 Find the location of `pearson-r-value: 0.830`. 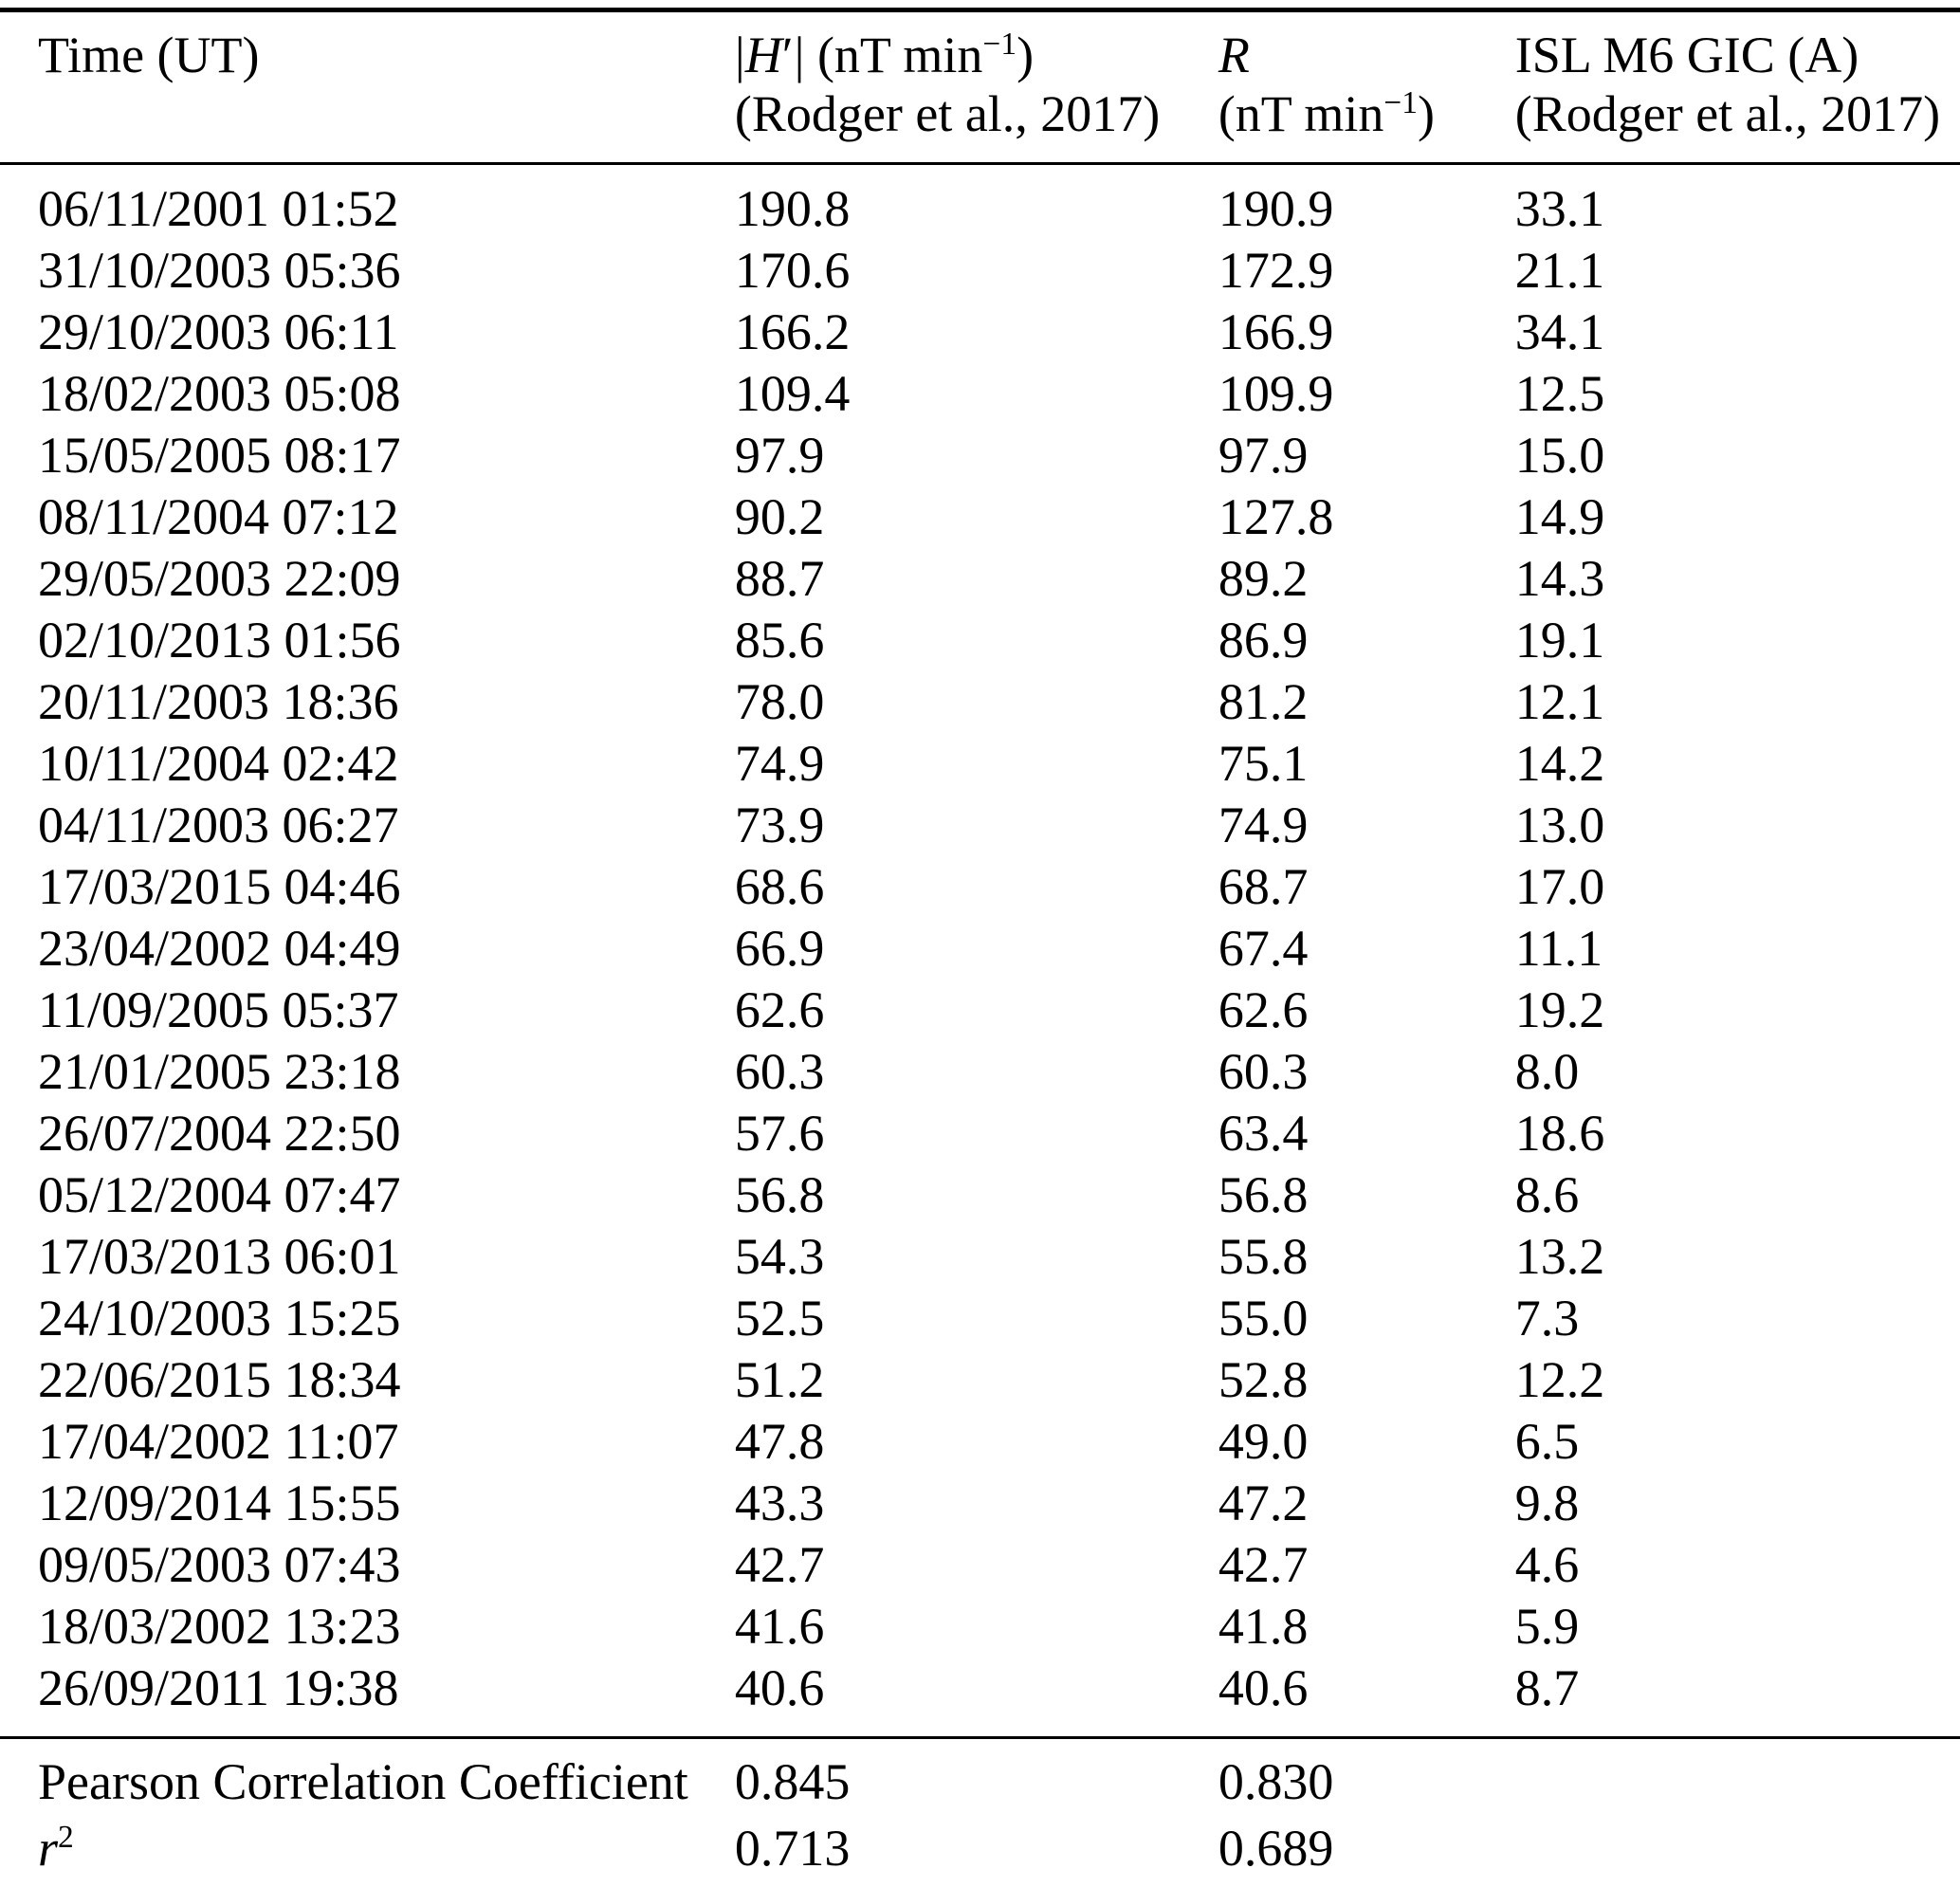

pearson-r-value: 0.830 is located at coordinates (1276, 1781).